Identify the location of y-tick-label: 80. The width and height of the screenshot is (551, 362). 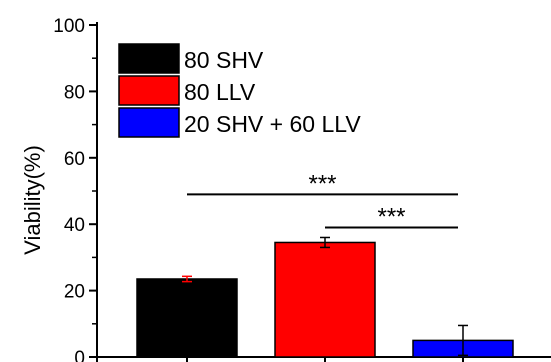
(74, 92).